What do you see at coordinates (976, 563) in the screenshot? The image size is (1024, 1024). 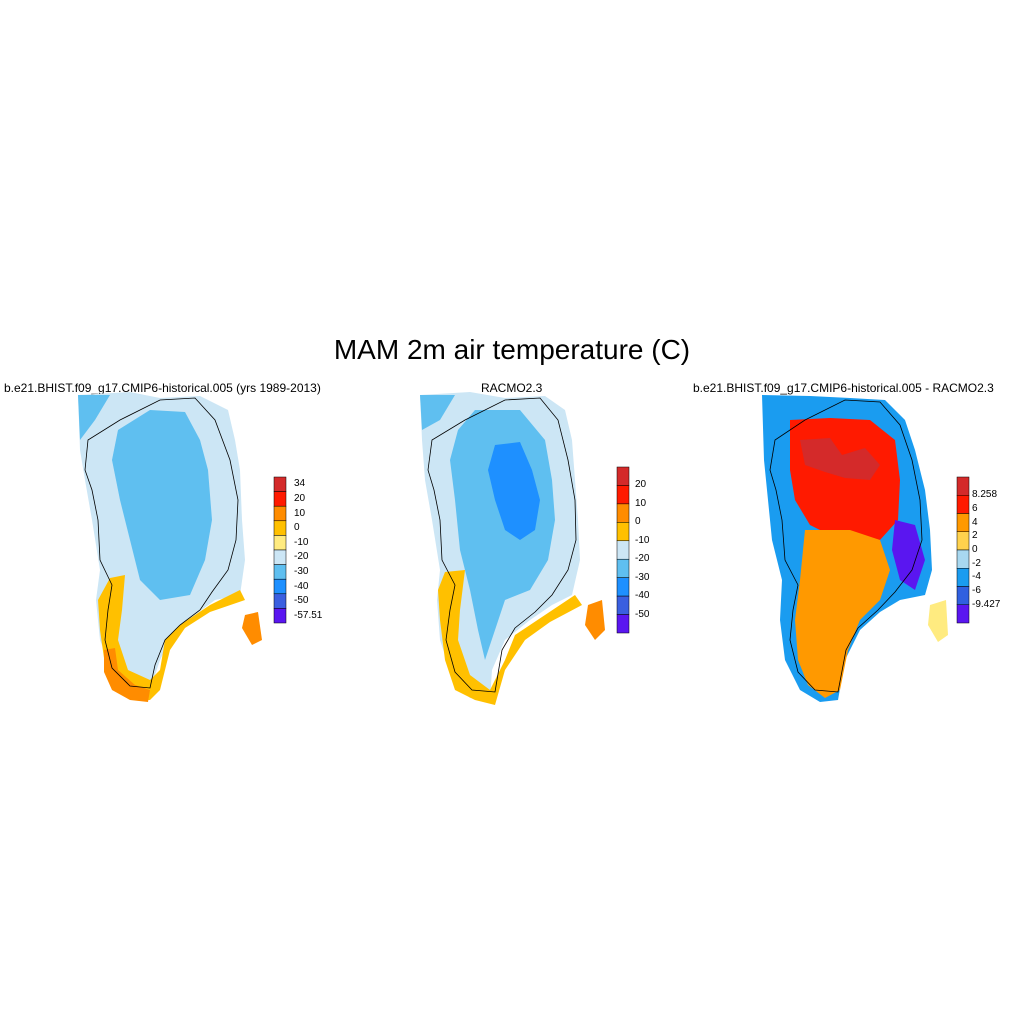 I see `colorbar-label: -2` at bounding box center [976, 563].